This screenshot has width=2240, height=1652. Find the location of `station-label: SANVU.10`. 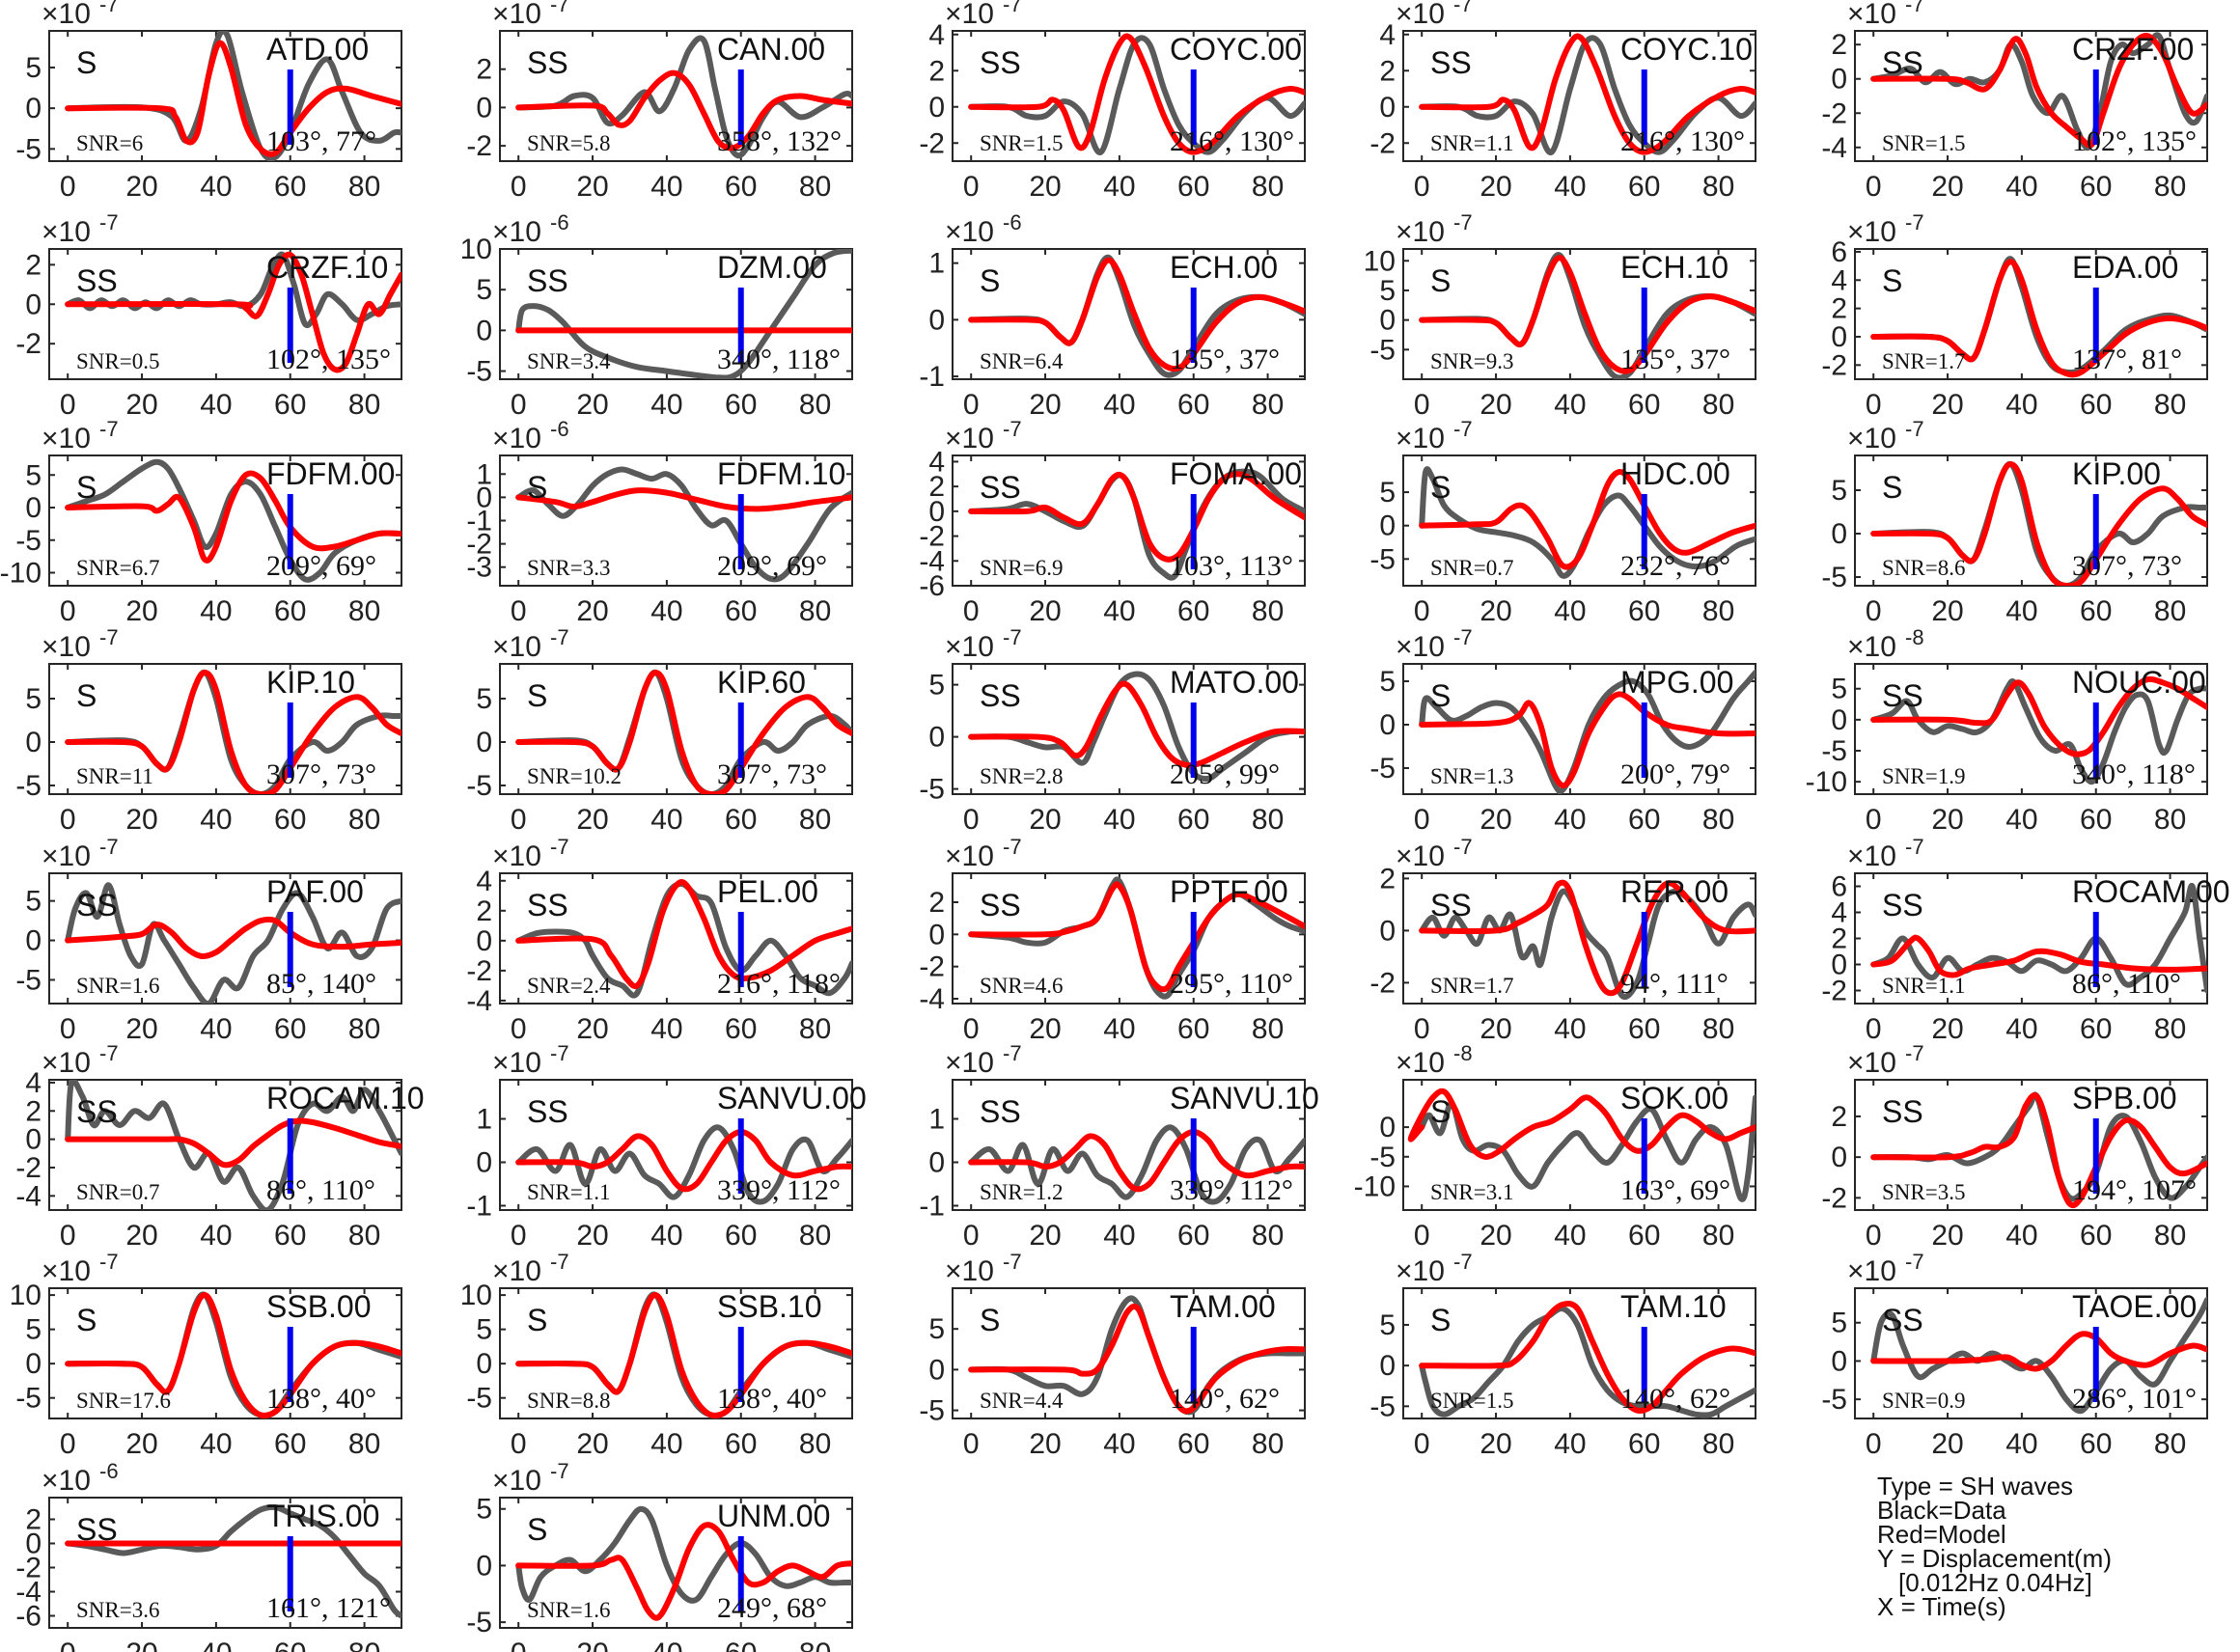

station-label: SANVU.10 is located at coordinates (1244, 1098).